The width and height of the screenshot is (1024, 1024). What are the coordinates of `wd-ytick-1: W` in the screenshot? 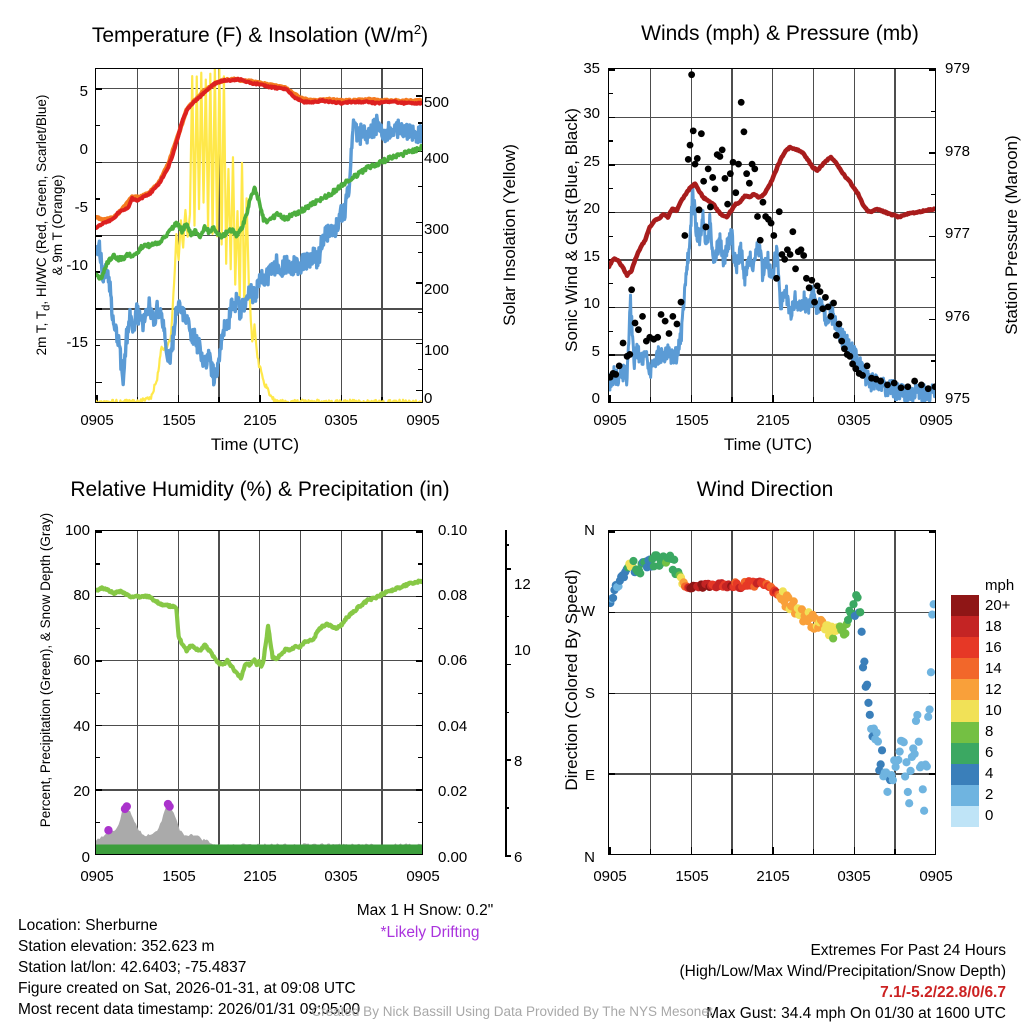 It's located at (587, 611).